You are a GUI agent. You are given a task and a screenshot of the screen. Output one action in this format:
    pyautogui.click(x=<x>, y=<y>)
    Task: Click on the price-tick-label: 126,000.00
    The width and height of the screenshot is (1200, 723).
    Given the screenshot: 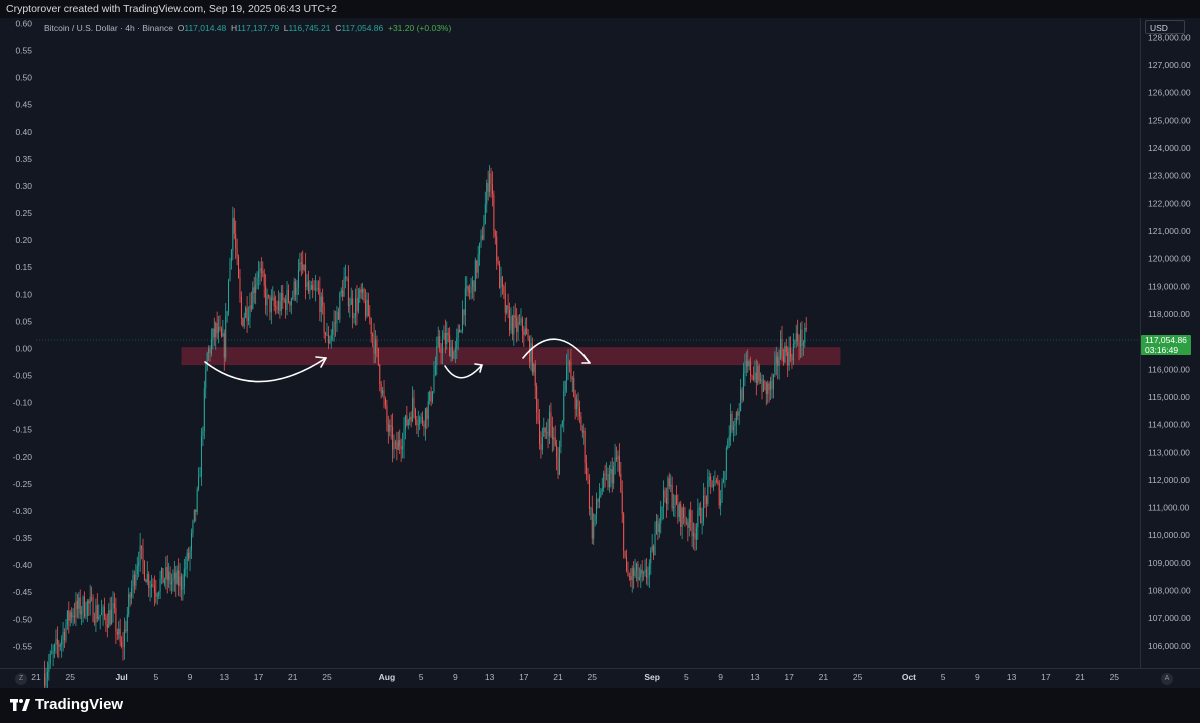 What is the action you would take?
    pyautogui.click(x=1169, y=93)
    